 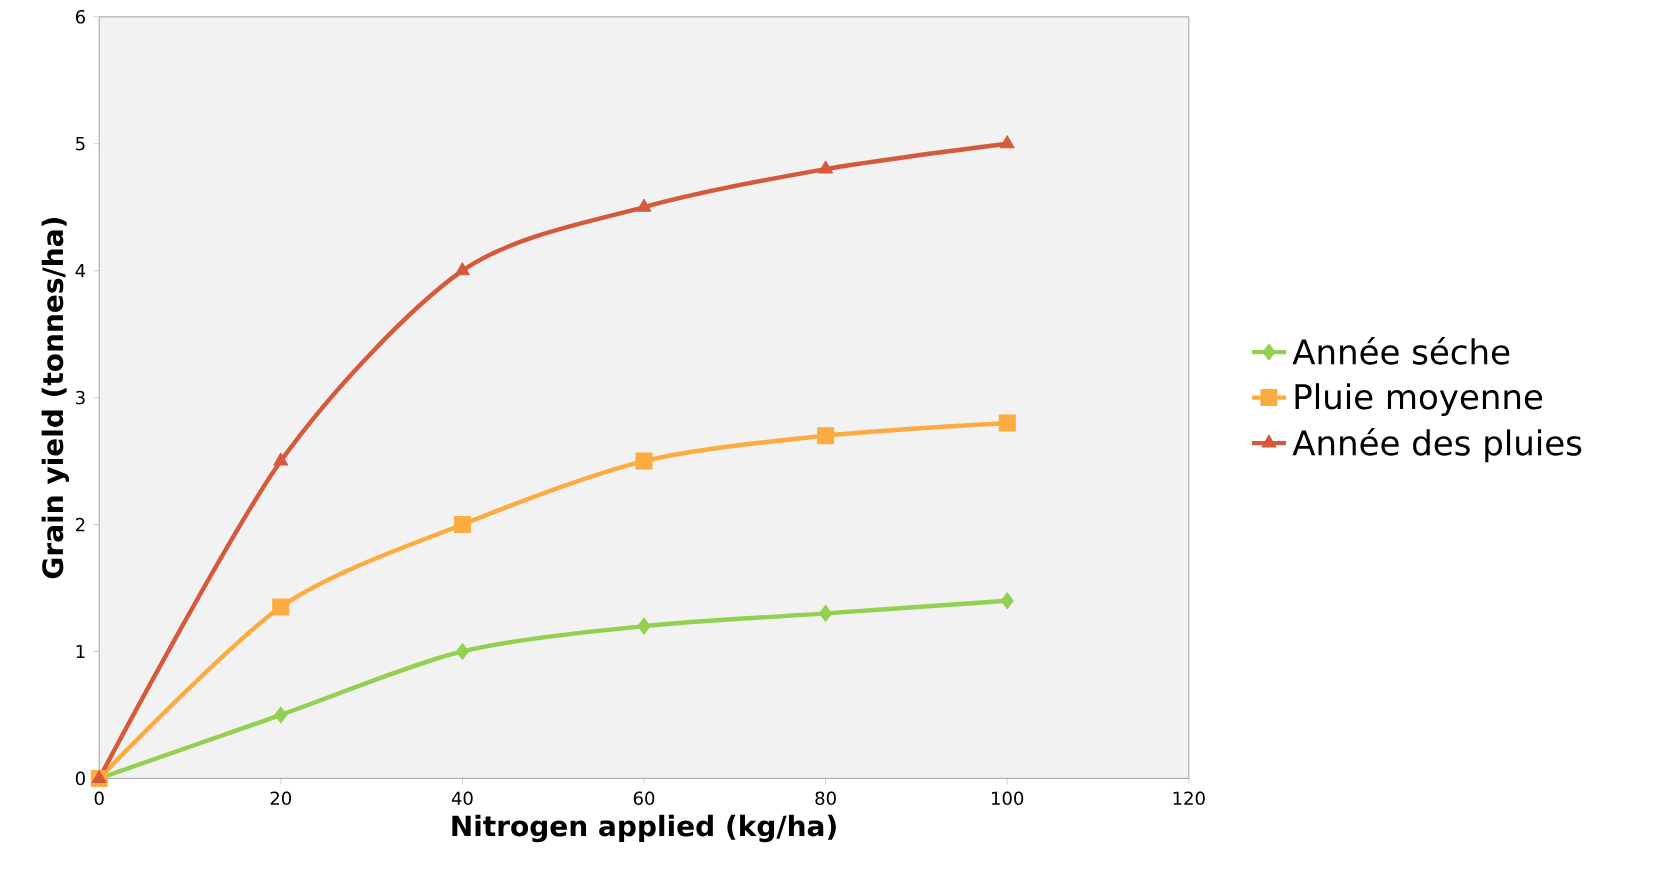 I want to click on legend-label: Pluie moyenne, so click(x=1419, y=400).